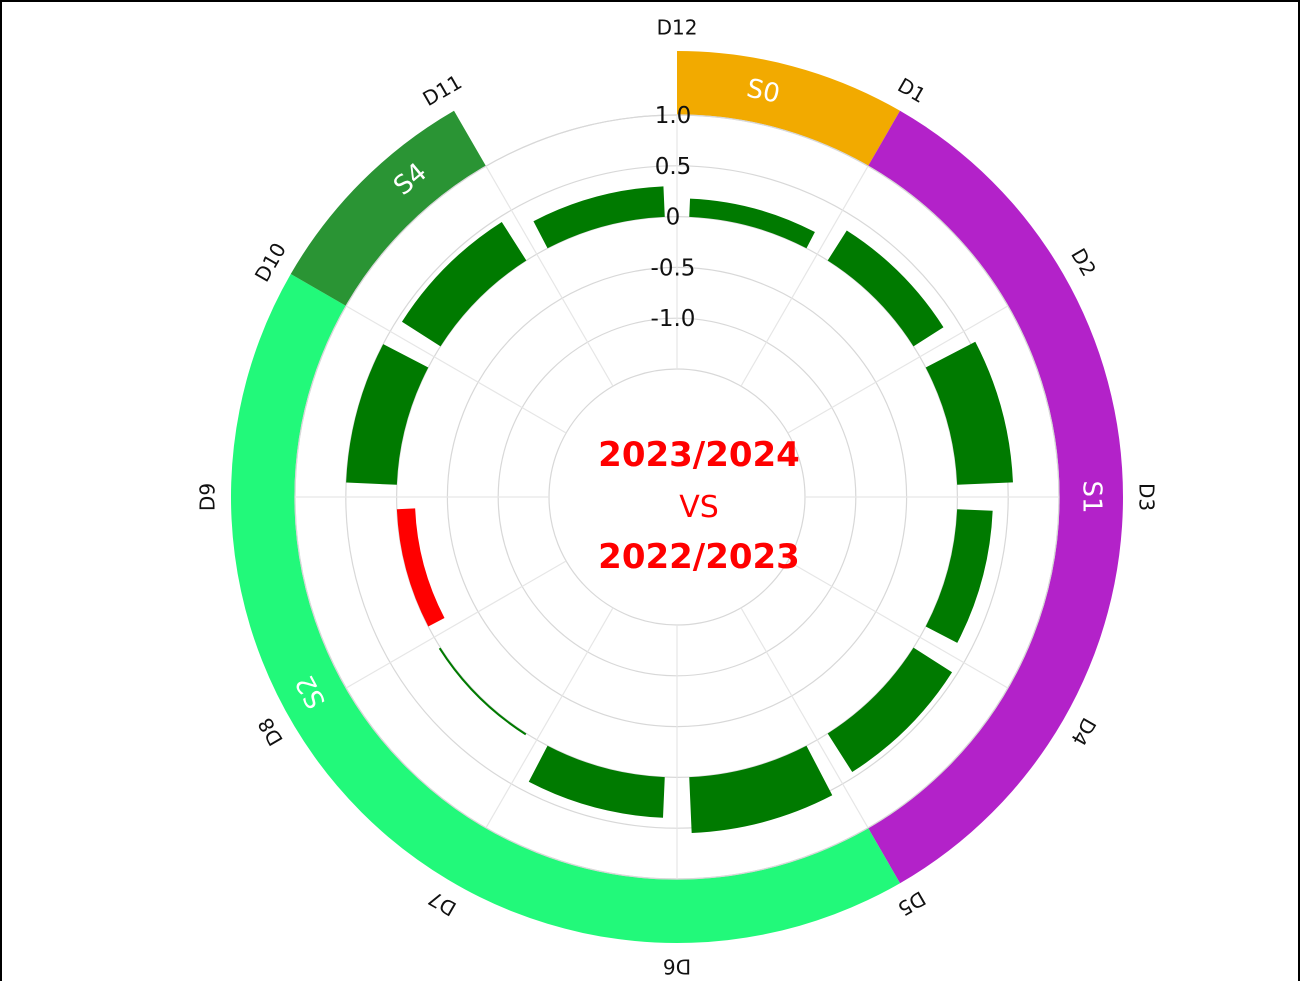  What do you see at coordinates (1083, 732) in the screenshot?
I see `category-label-d4: D4` at bounding box center [1083, 732].